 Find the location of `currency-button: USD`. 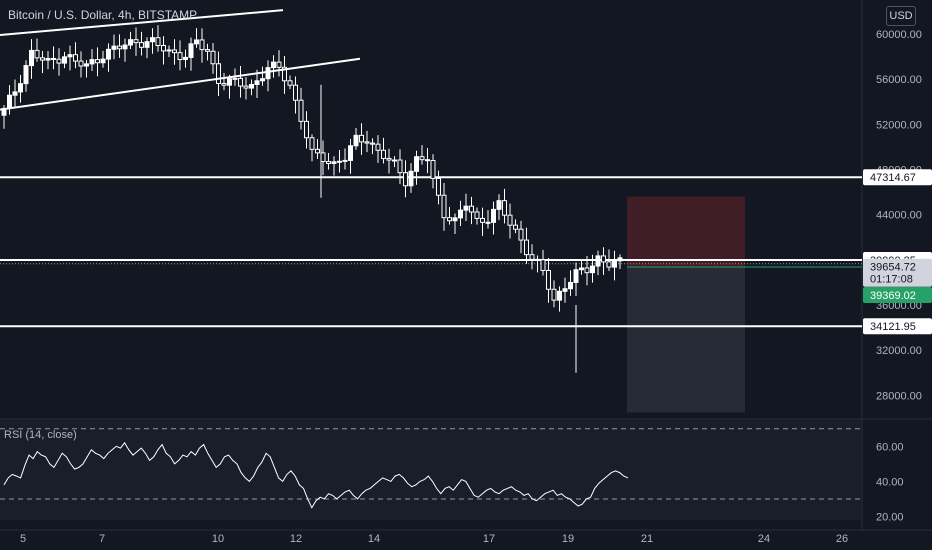

currency-button: USD is located at coordinates (901, 16).